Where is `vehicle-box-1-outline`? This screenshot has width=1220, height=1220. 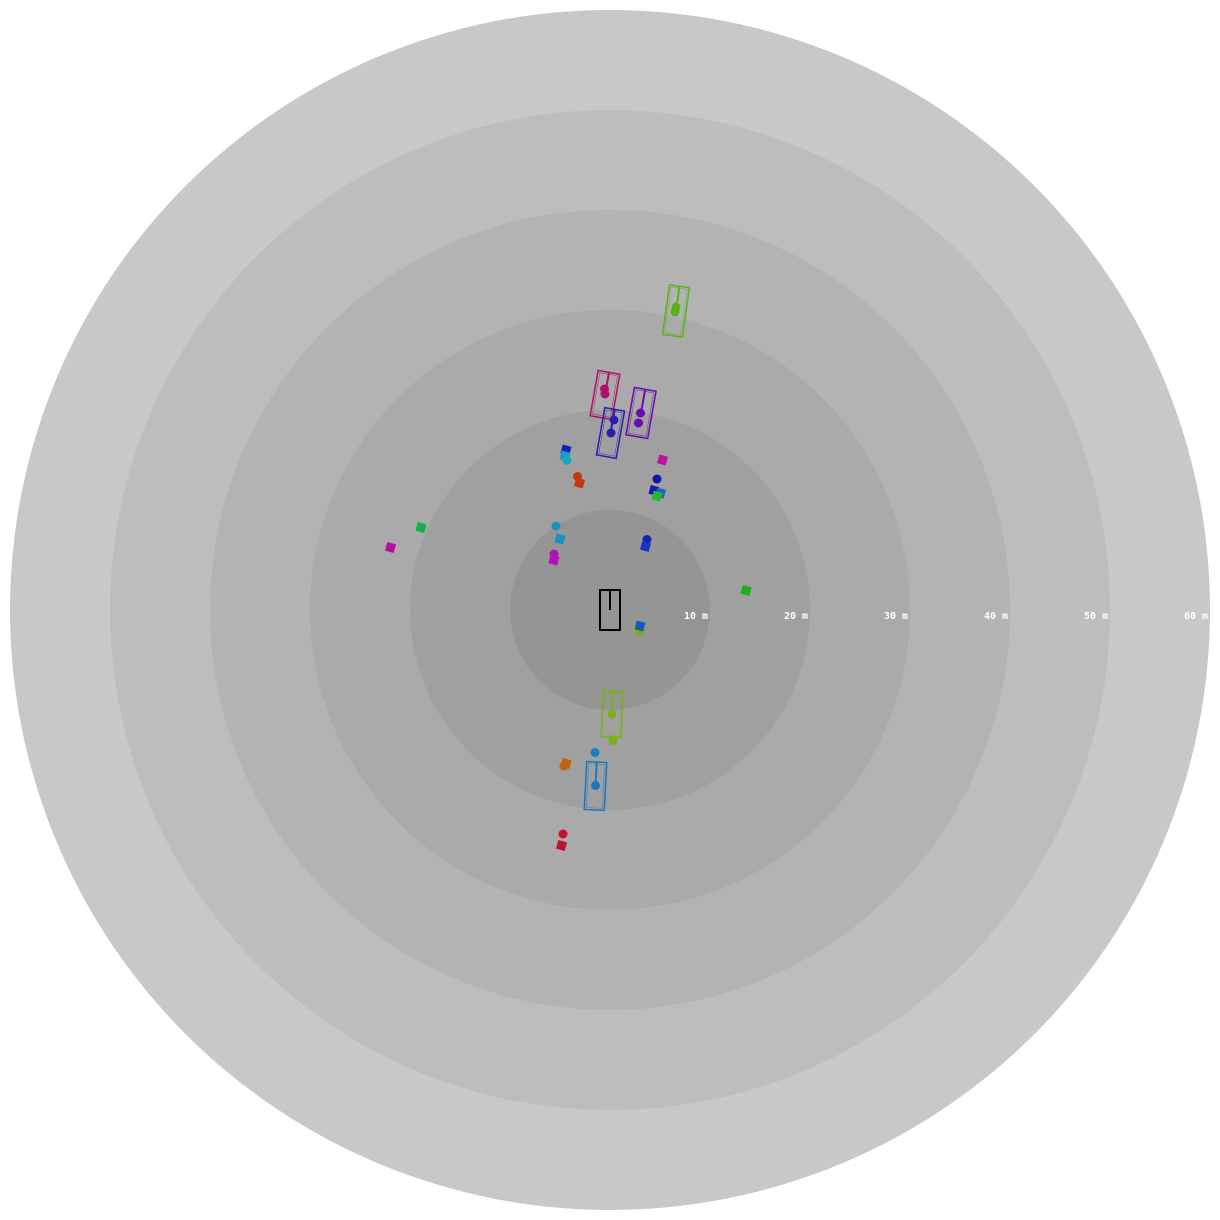
vehicle-box-1-outline is located at coordinates (676, 311).